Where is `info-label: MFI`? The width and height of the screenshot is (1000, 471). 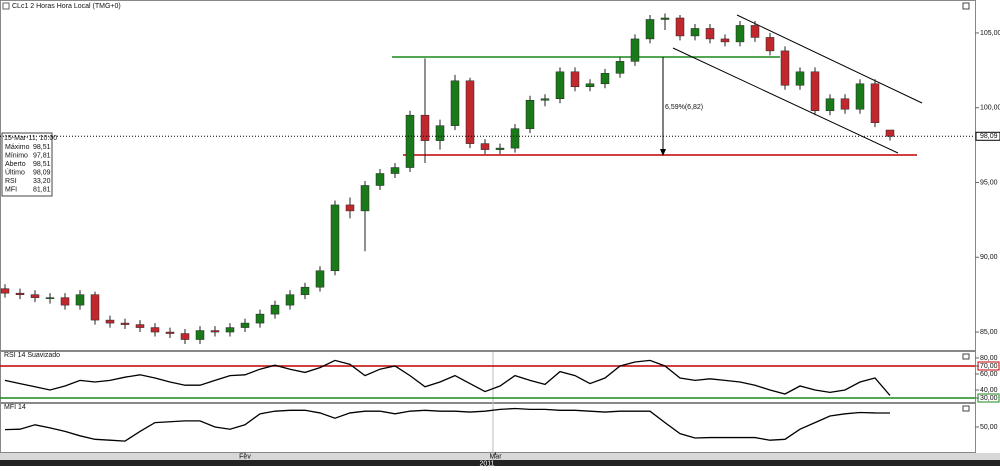 info-label: MFI is located at coordinates (11, 189).